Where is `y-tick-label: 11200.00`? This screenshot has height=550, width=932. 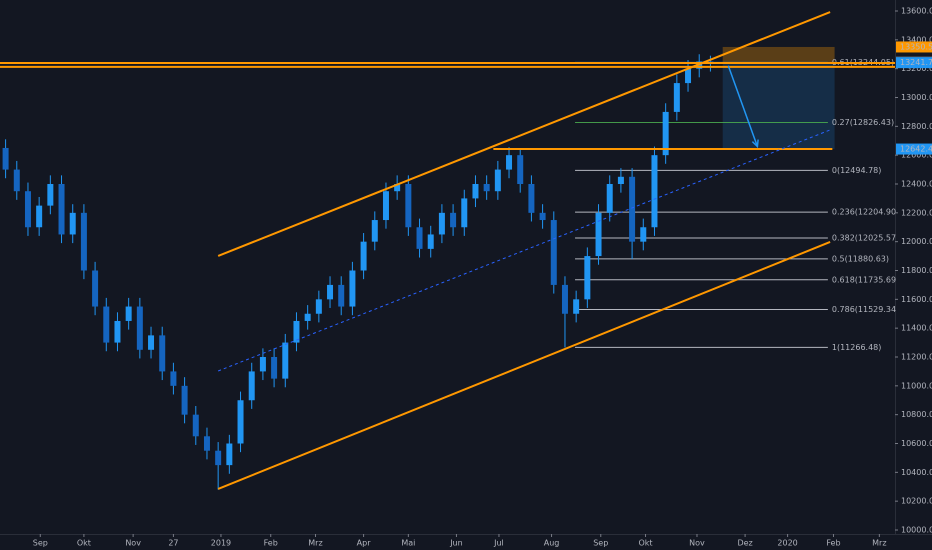 y-tick-label: 11200.00 is located at coordinates (916, 357).